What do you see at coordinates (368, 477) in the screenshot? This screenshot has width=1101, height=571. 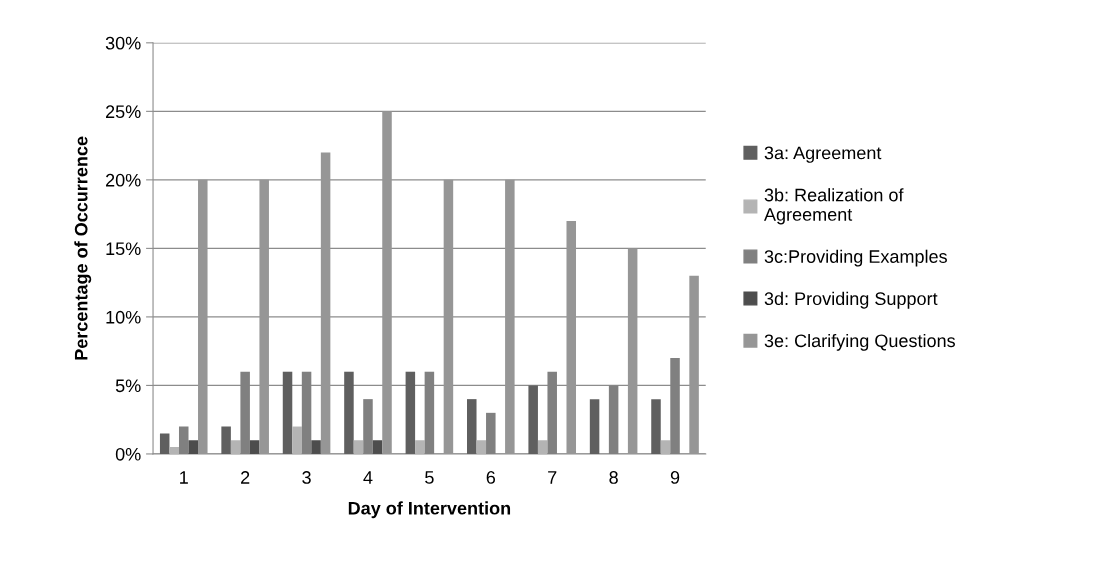 I see `x-tick-label: 4` at bounding box center [368, 477].